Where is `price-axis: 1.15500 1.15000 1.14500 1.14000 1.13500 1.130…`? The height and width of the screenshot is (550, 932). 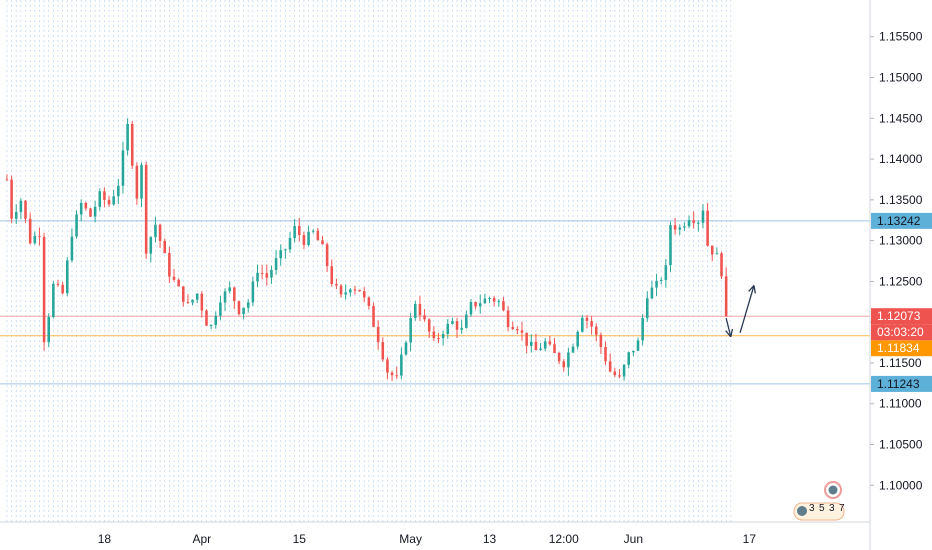 price-axis: 1.15500 1.15000 1.14500 1.14000 1.13500 1.130… is located at coordinates (900, 275).